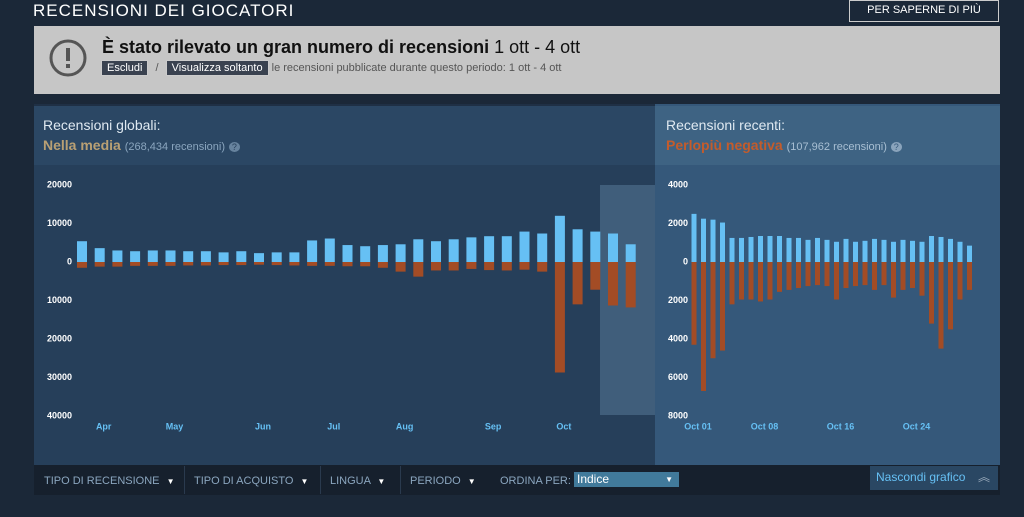 This screenshot has width=1024, height=517. Describe the element at coordinates (350, 481) in the screenshot. I see `filter-label: LINGUA` at that location.